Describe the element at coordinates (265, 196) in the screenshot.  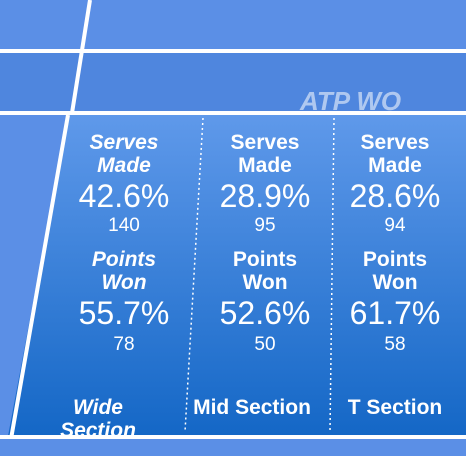
I see `serves-pct: 28.9%` at that location.